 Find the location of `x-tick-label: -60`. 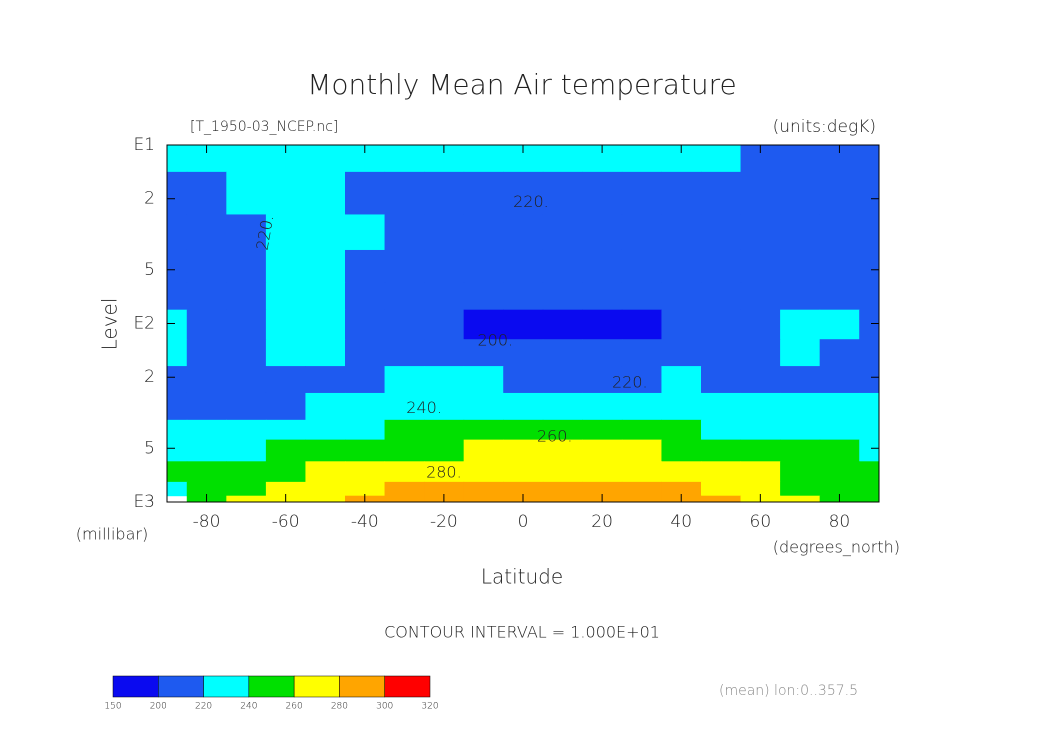

x-tick-label: -60 is located at coordinates (286, 522).